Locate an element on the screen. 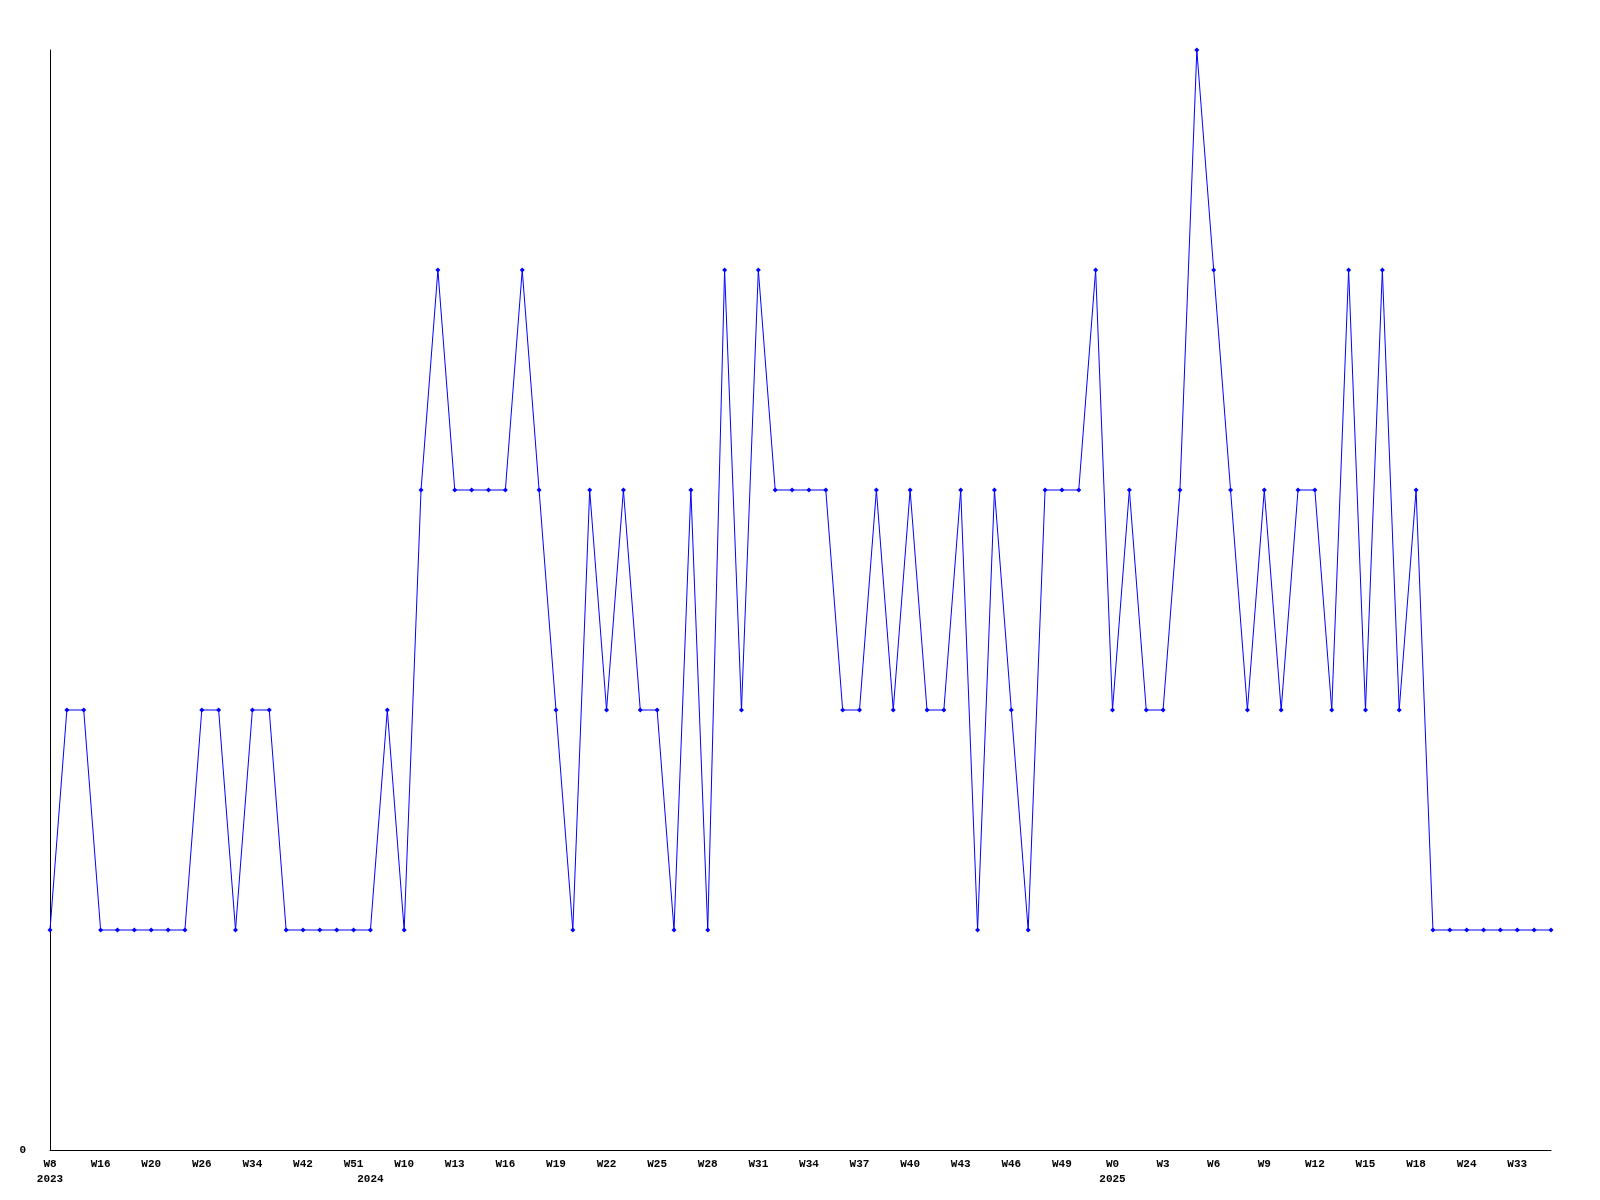 This screenshot has width=1600, height=1200. x-tick-label: W9 is located at coordinates (1264, 1163).